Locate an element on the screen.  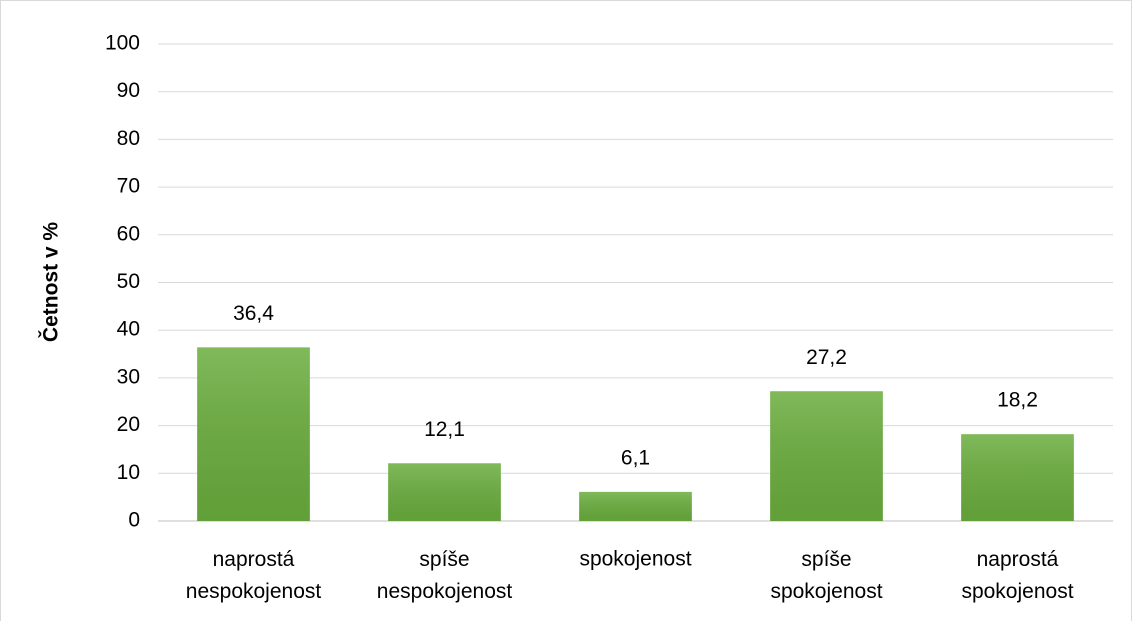
y-tick-label: 20 is located at coordinates (128, 424).